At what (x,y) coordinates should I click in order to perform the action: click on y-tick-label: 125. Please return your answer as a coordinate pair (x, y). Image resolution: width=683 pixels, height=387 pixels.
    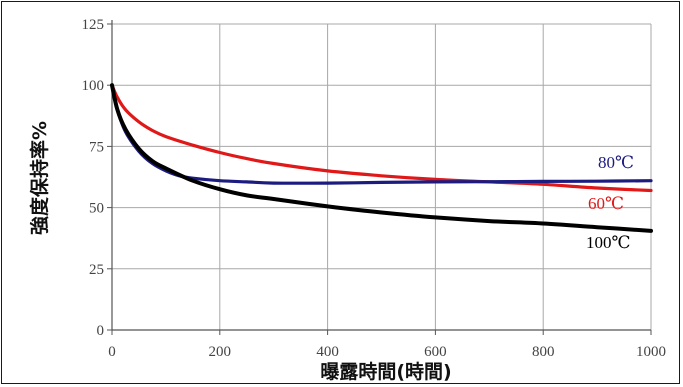
    Looking at the image, I should click on (93, 25).